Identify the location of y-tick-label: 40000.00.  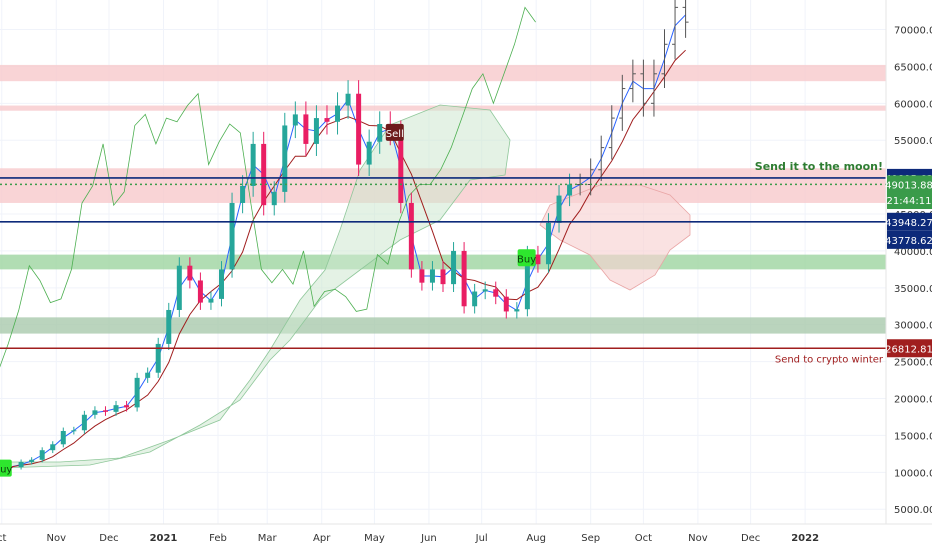
(913, 252).